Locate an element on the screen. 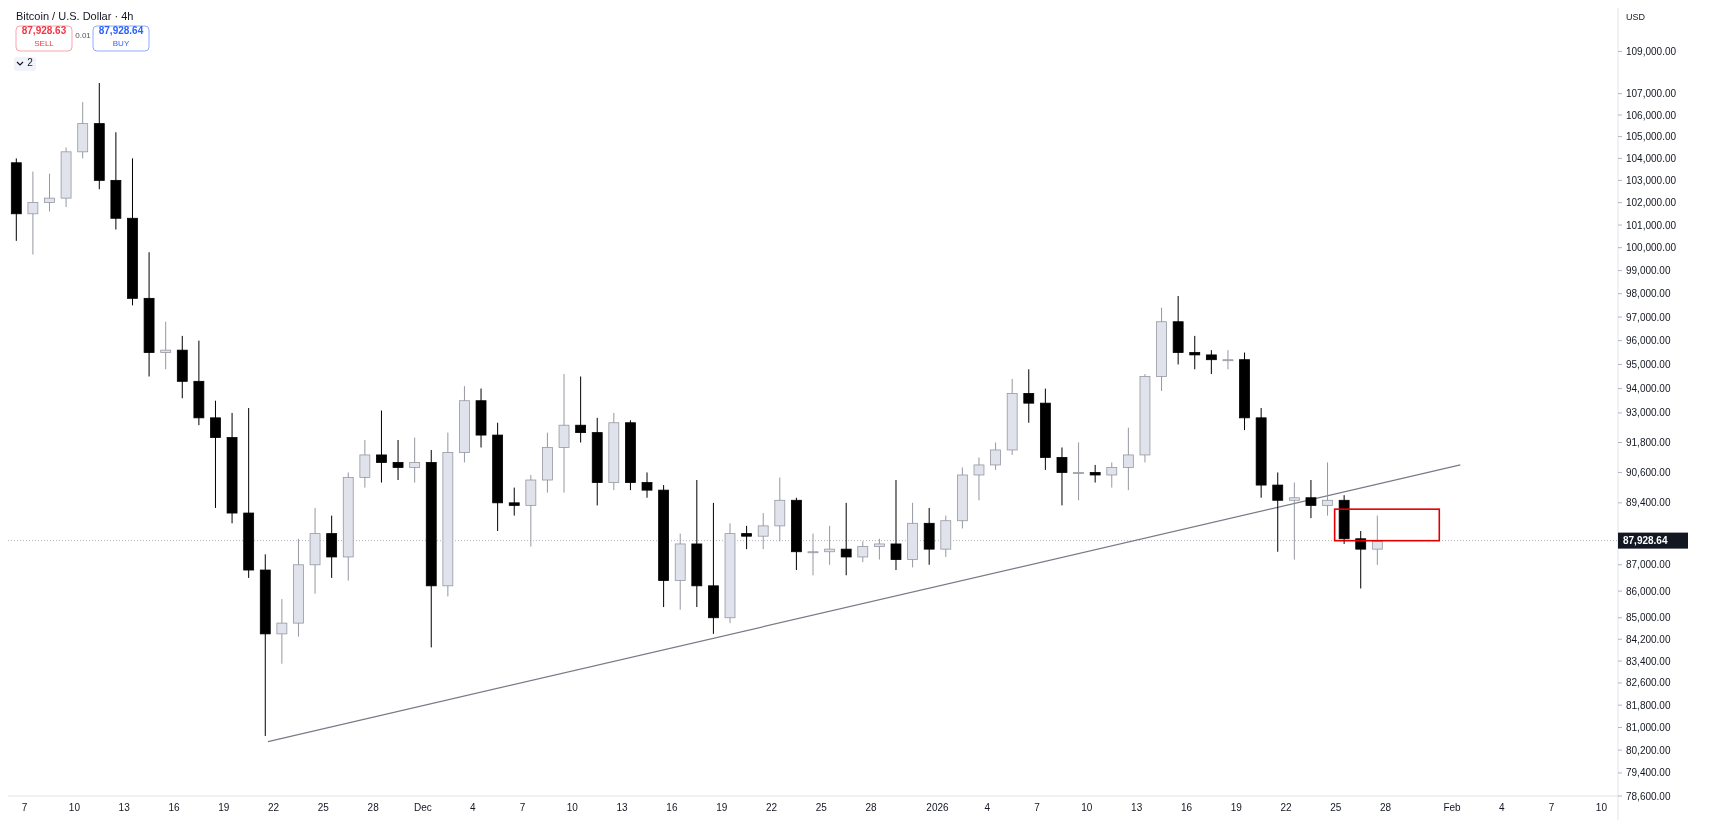 This screenshot has height=828, width=1714. annotation: 2 is located at coordinates (30, 62).